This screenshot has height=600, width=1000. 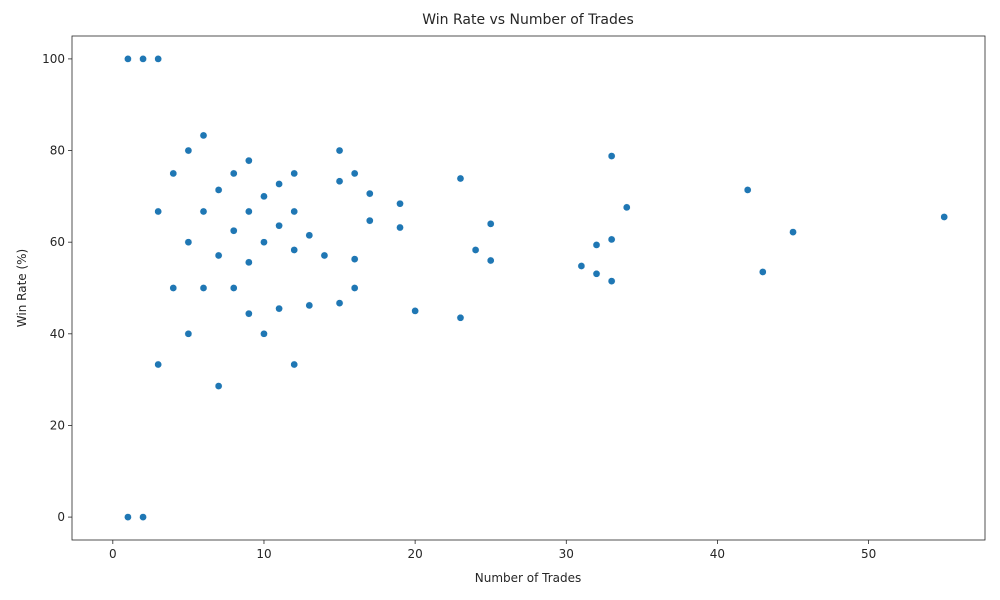 What do you see at coordinates (57, 151) in the screenshot?
I see `y-tick-label: 80` at bounding box center [57, 151].